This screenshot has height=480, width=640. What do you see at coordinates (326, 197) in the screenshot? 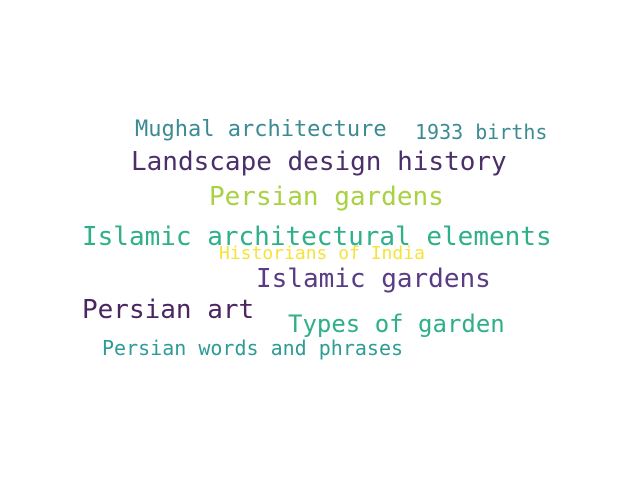
I see `word-persian-gardens: Persian gardens` at bounding box center [326, 197].